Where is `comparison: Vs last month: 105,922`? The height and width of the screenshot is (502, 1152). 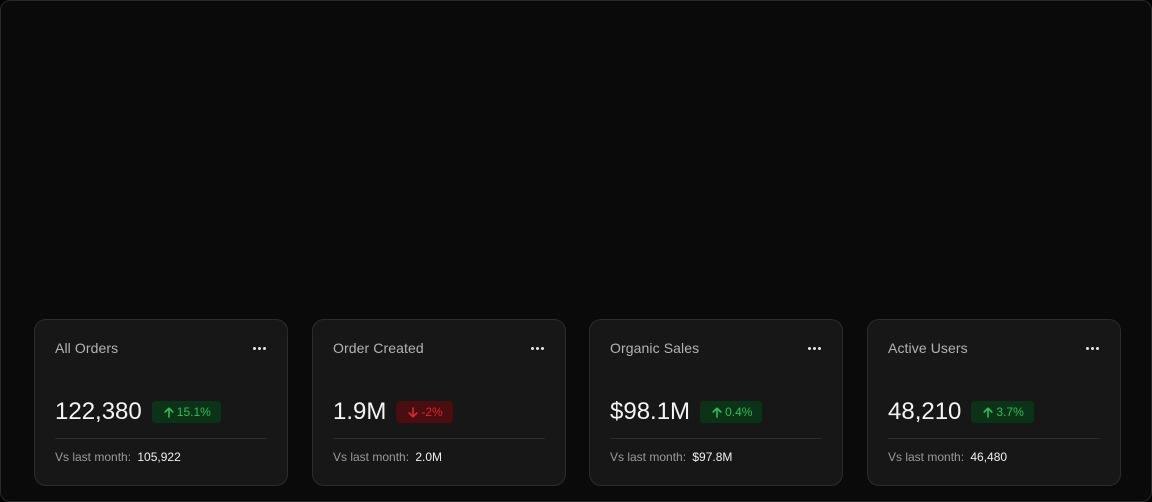 comparison: Vs last month: 105,922 is located at coordinates (118, 457).